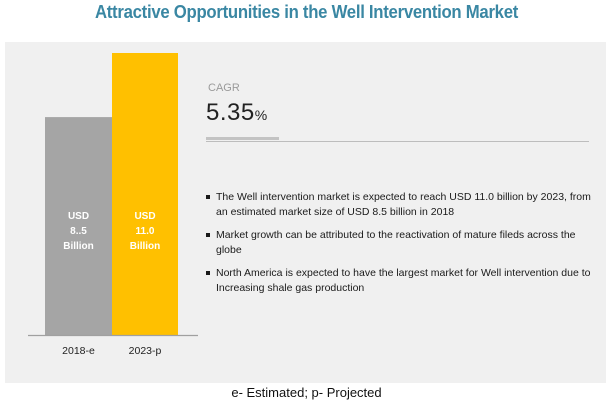 The image size is (613, 404). What do you see at coordinates (224, 88) in the screenshot?
I see `cagr-label: CAGR` at bounding box center [224, 88].